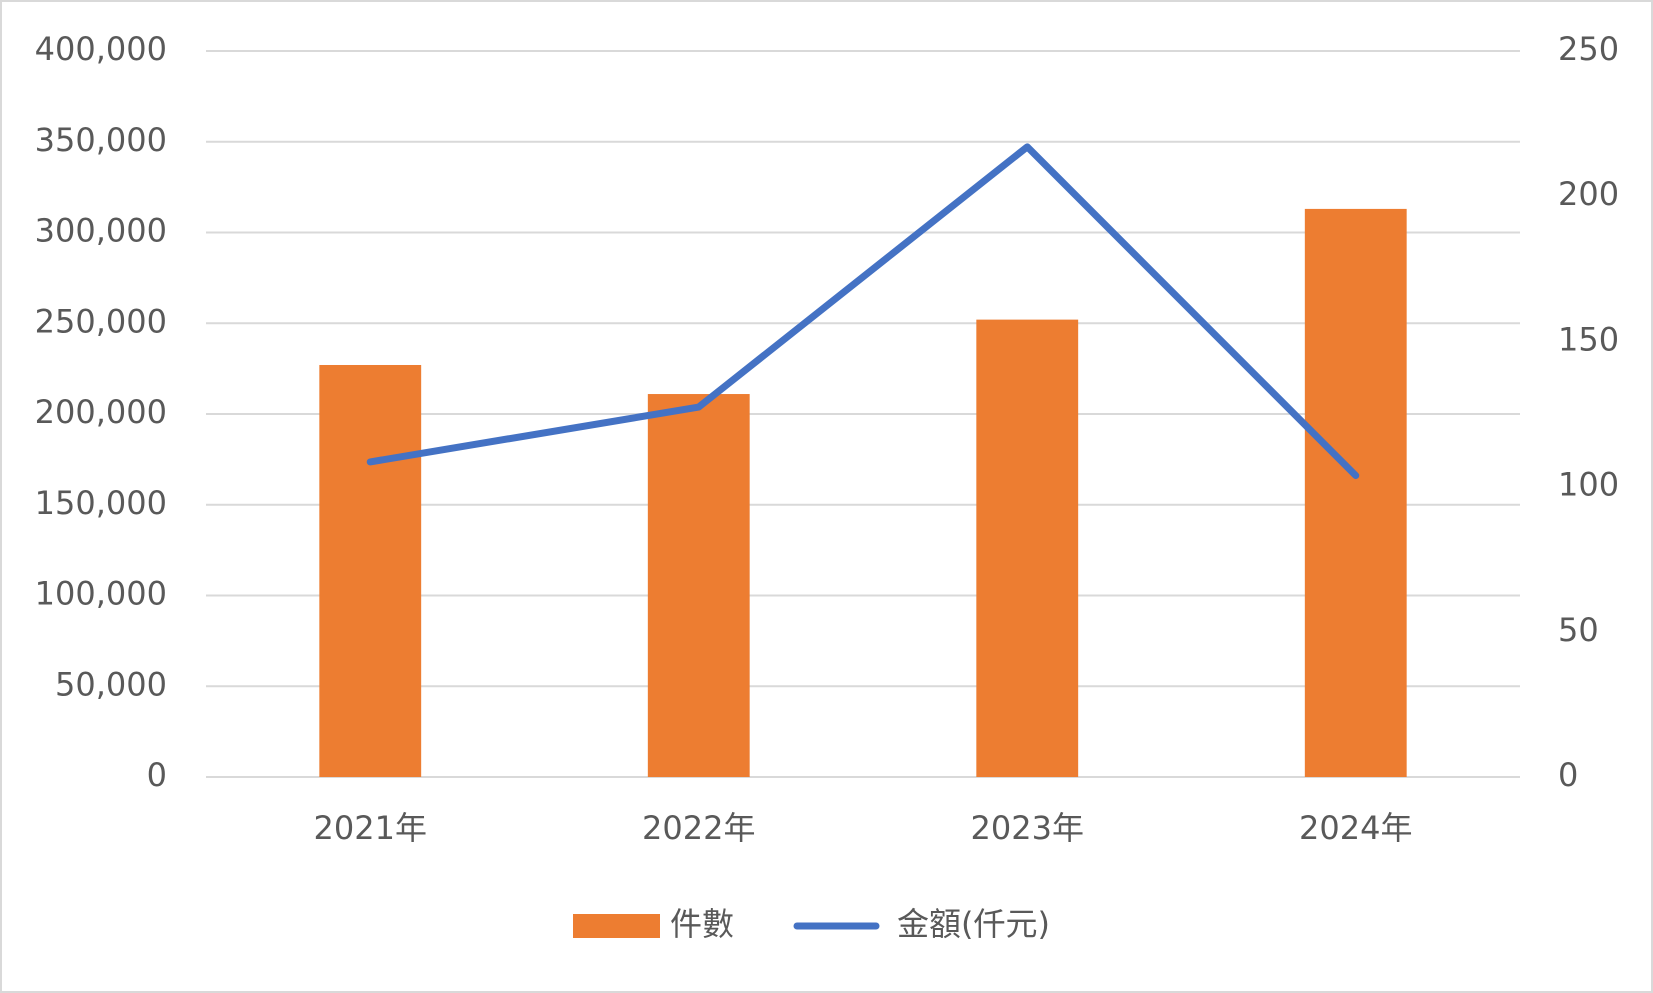 The image size is (1653, 993). What do you see at coordinates (101, 231) in the screenshot?
I see `y-tick-label: 300,000` at bounding box center [101, 231].